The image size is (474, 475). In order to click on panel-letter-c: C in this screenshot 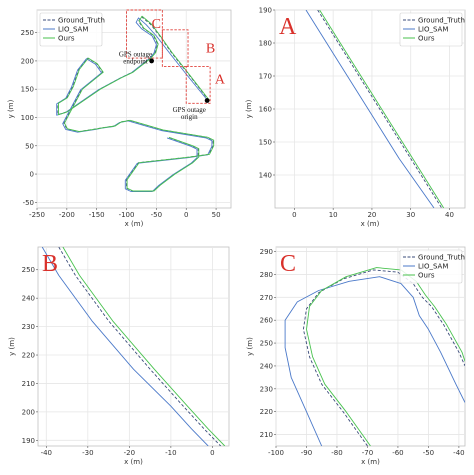, I will do `click(288, 264)`.